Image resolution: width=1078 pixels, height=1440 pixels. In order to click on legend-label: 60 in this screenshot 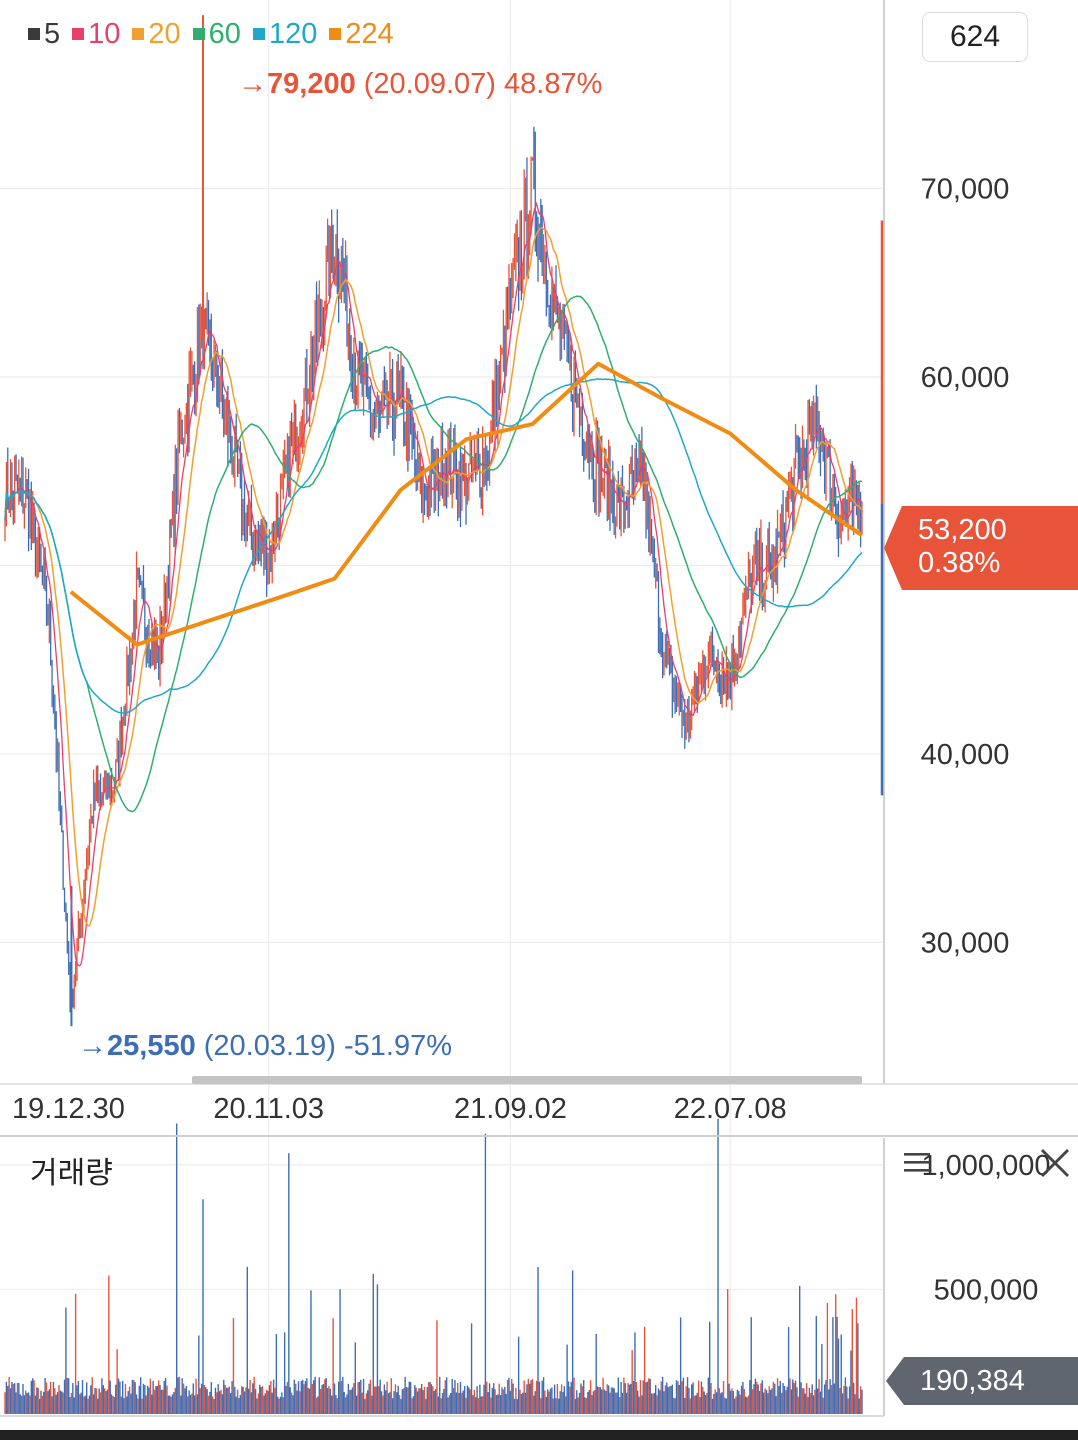, I will do `click(224, 34)`.